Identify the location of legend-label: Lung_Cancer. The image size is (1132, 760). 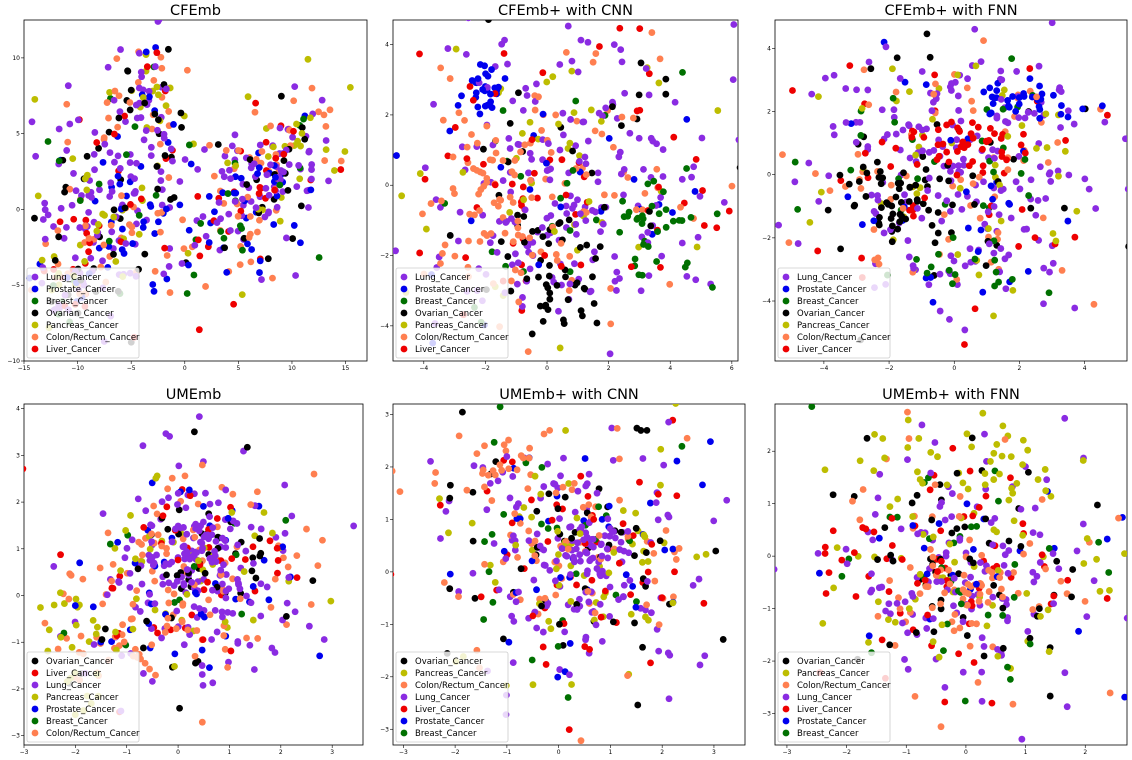
(824, 278).